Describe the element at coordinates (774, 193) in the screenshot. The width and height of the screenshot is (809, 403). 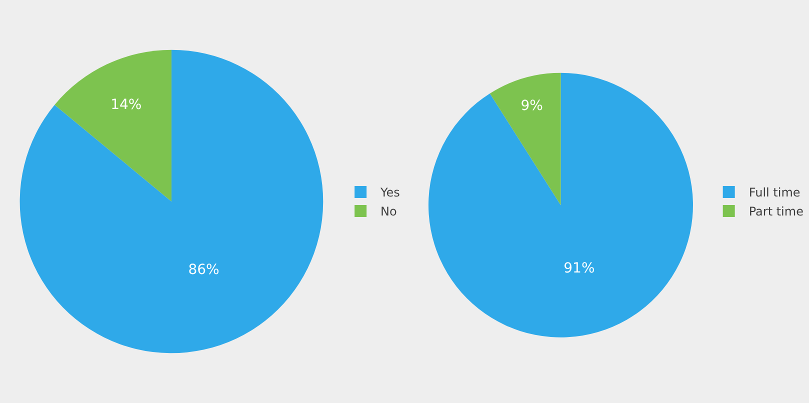
I see `legend-label: Full time` at that location.